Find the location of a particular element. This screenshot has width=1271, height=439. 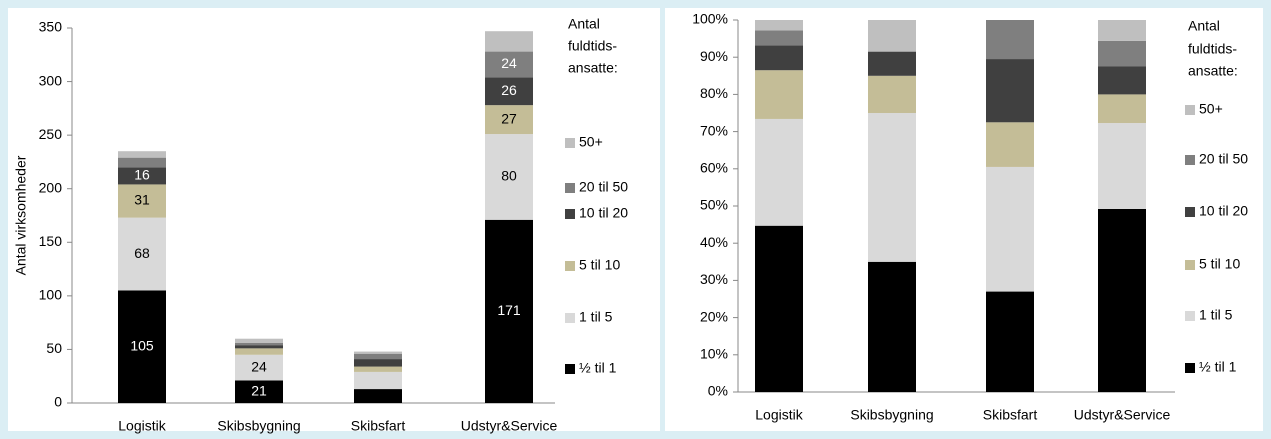

y-tick-label: 80% is located at coordinates (714, 93).